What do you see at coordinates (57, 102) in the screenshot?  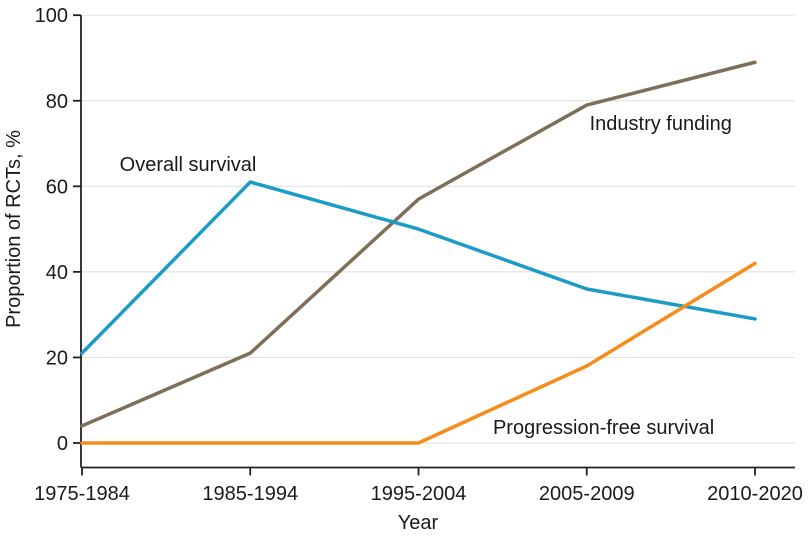 I see `y-tick-label: 80` at bounding box center [57, 102].